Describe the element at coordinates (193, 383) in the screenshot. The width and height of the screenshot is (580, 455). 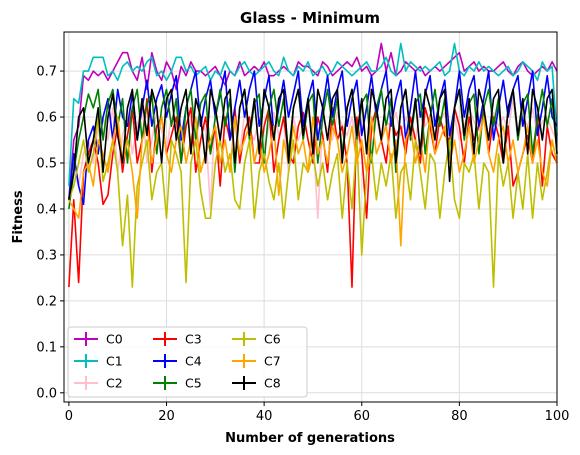
I see `legend-label: C5` at that location.